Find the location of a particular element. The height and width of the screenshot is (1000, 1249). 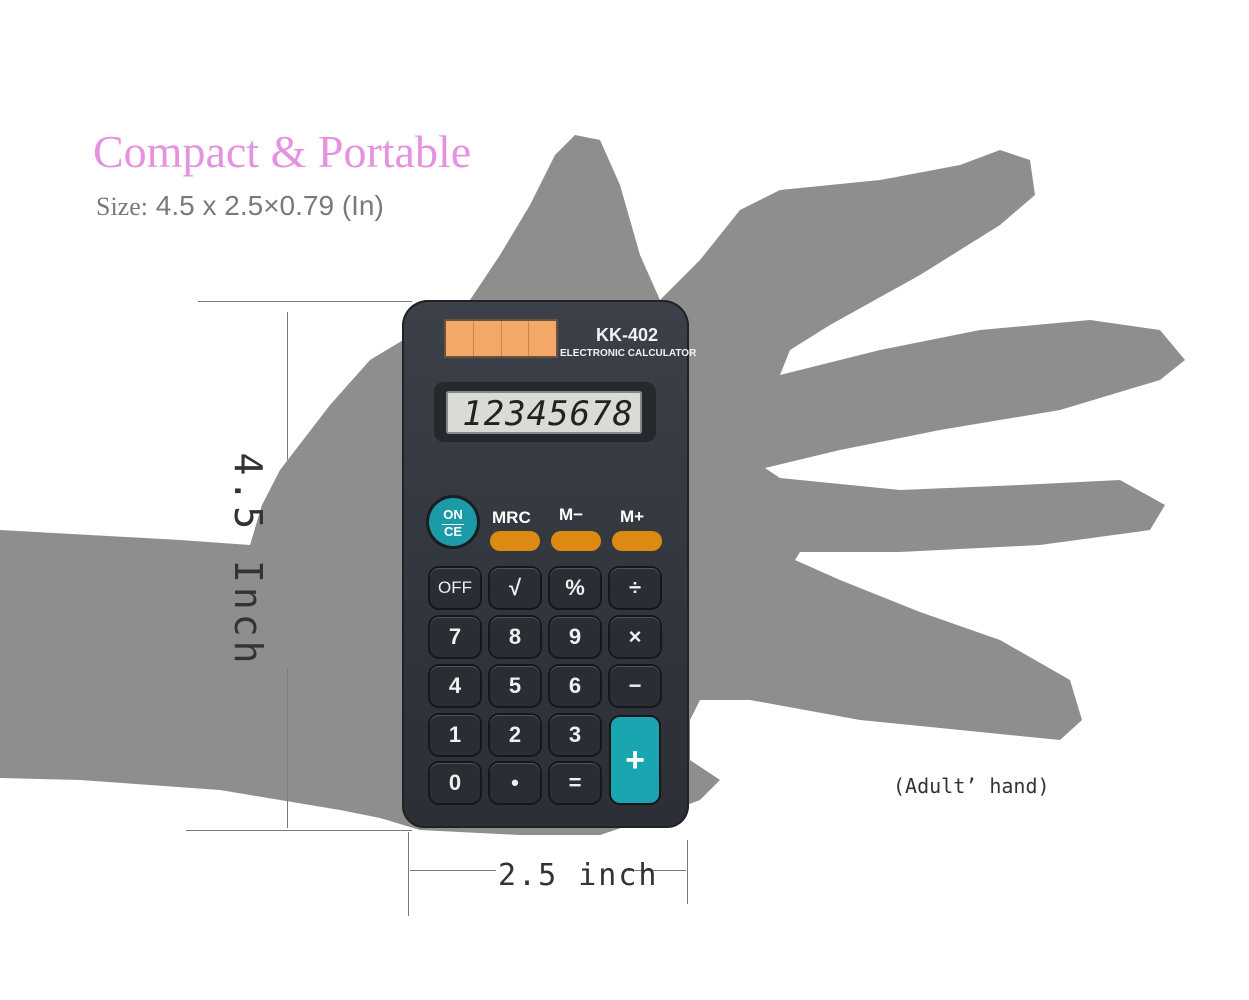

height-axis-upper is located at coordinates (287, 386).